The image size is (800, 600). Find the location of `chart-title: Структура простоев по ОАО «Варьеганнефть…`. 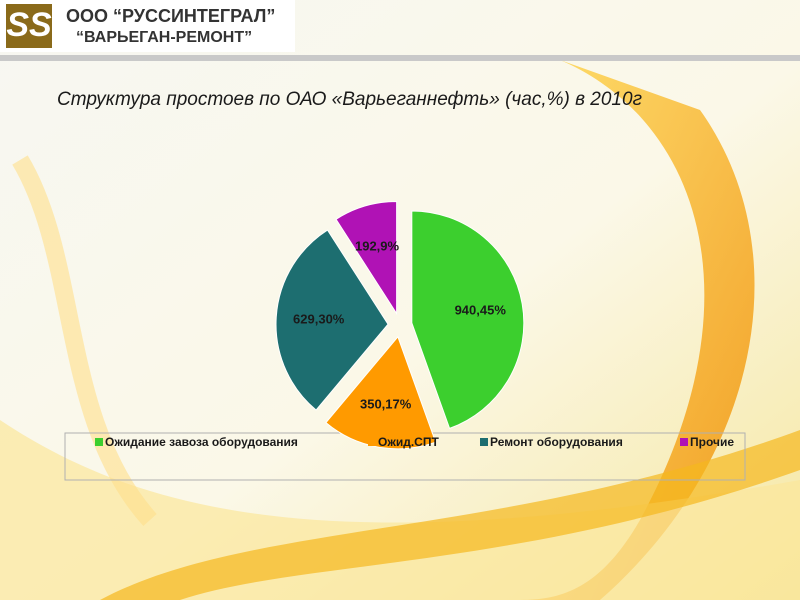

chart-title: Структура простоев по ОАО «Варьеганнефть… is located at coordinates (349, 99).